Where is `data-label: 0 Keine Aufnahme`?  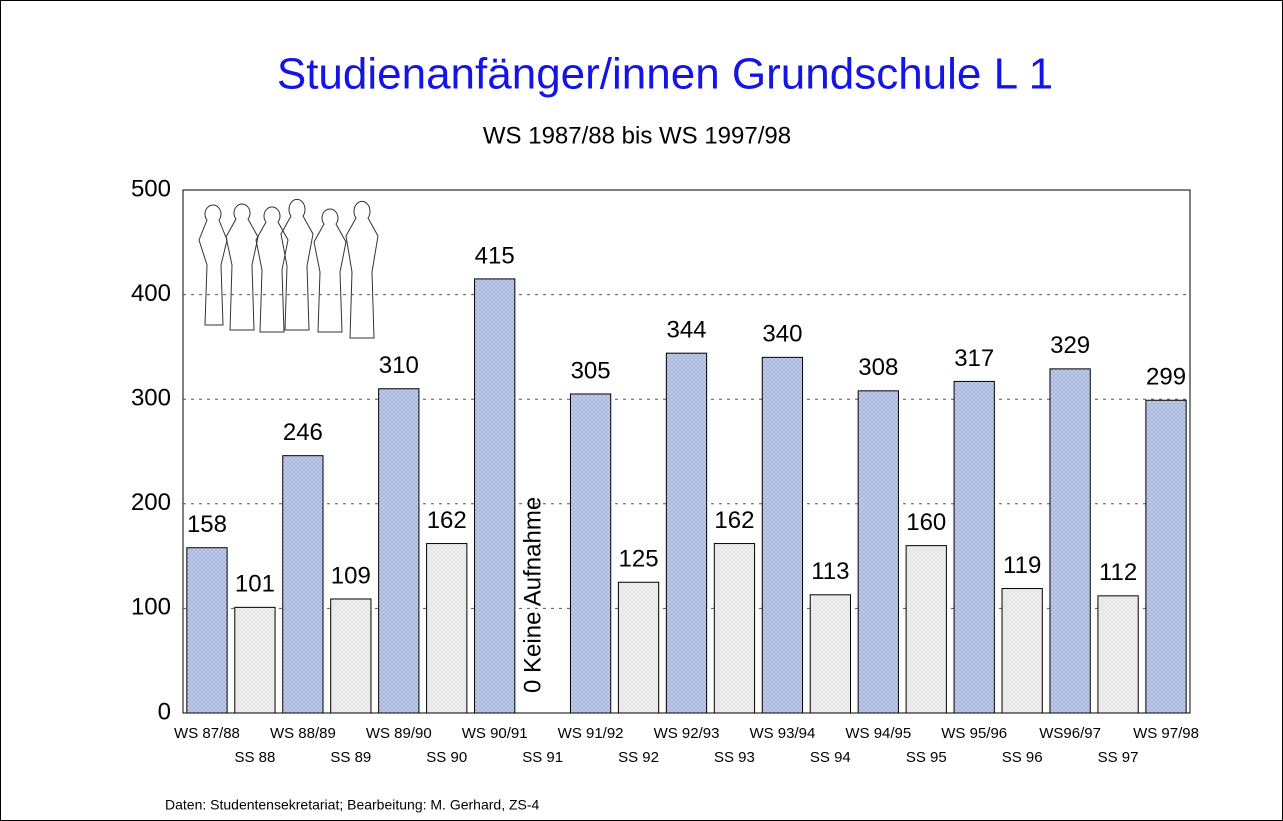
data-label: 0 Keine Aufnahme is located at coordinates (533, 595).